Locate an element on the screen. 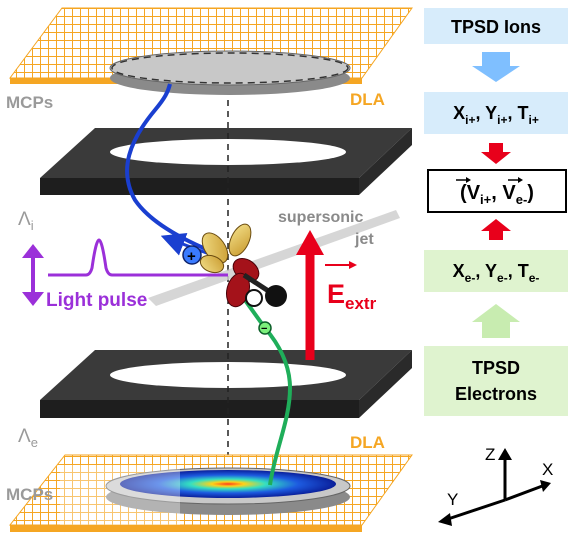 This screenshot has height=540, width=576. top-detector is located at coordinates (211, 51).